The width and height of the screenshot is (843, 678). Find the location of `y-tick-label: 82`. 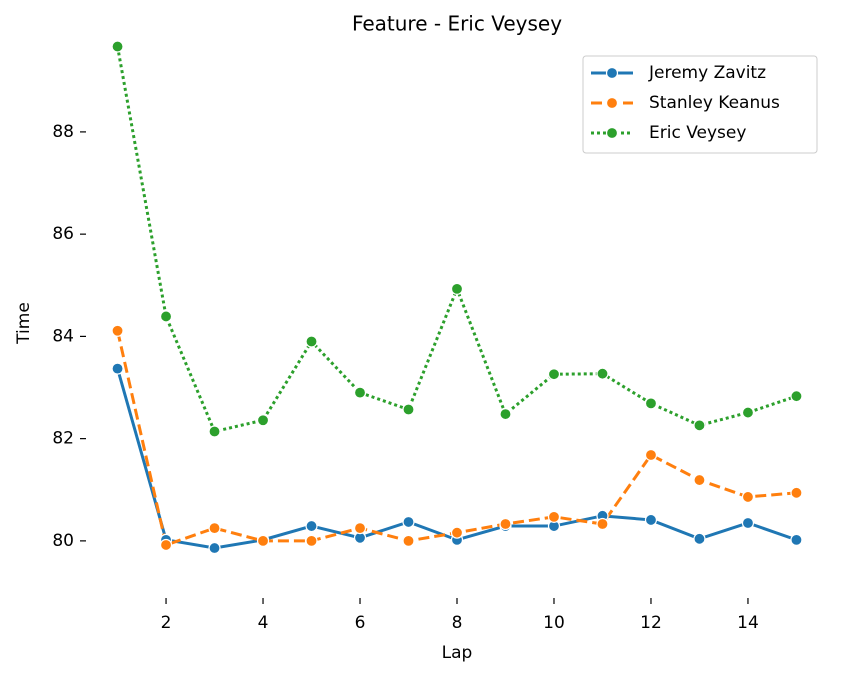

y-tick-label: 82 is located at coordinates (63, 439).